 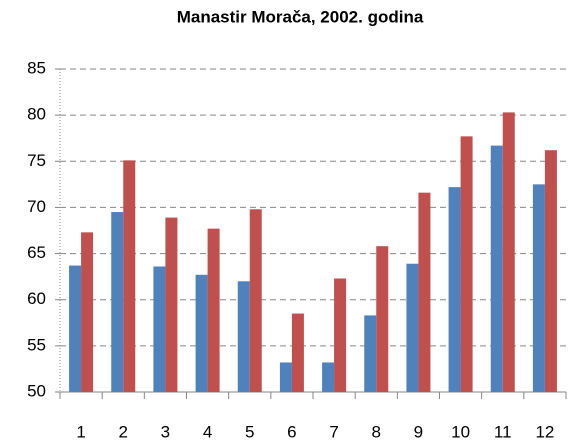 I want to click on y-tick-label: 50, so click(x=36, y=390).